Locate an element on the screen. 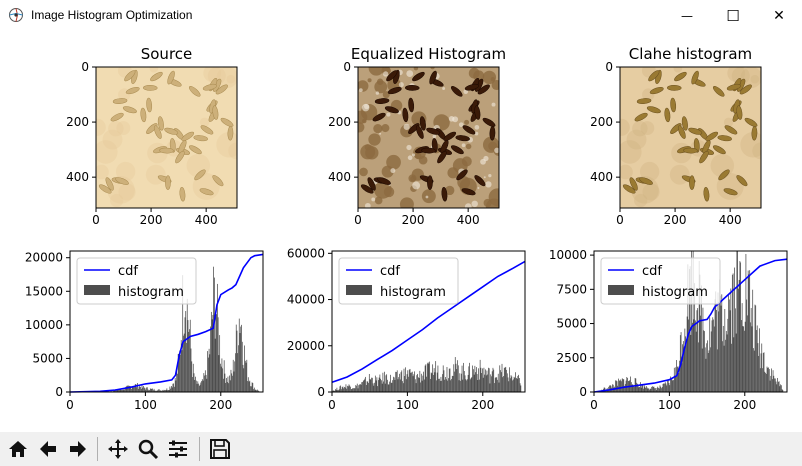 This screenshot has height=466, width=802. y-tick-label: 5000 is located at coordinates (47, 358).